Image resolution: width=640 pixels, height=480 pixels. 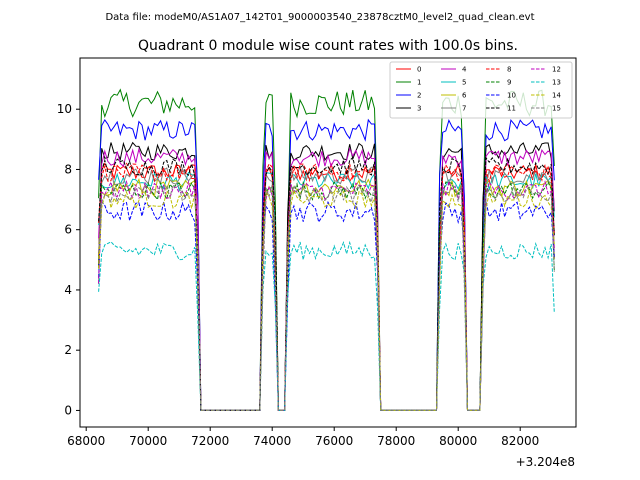 I want to click on legend-label: 4, so click(x=464, y=70).